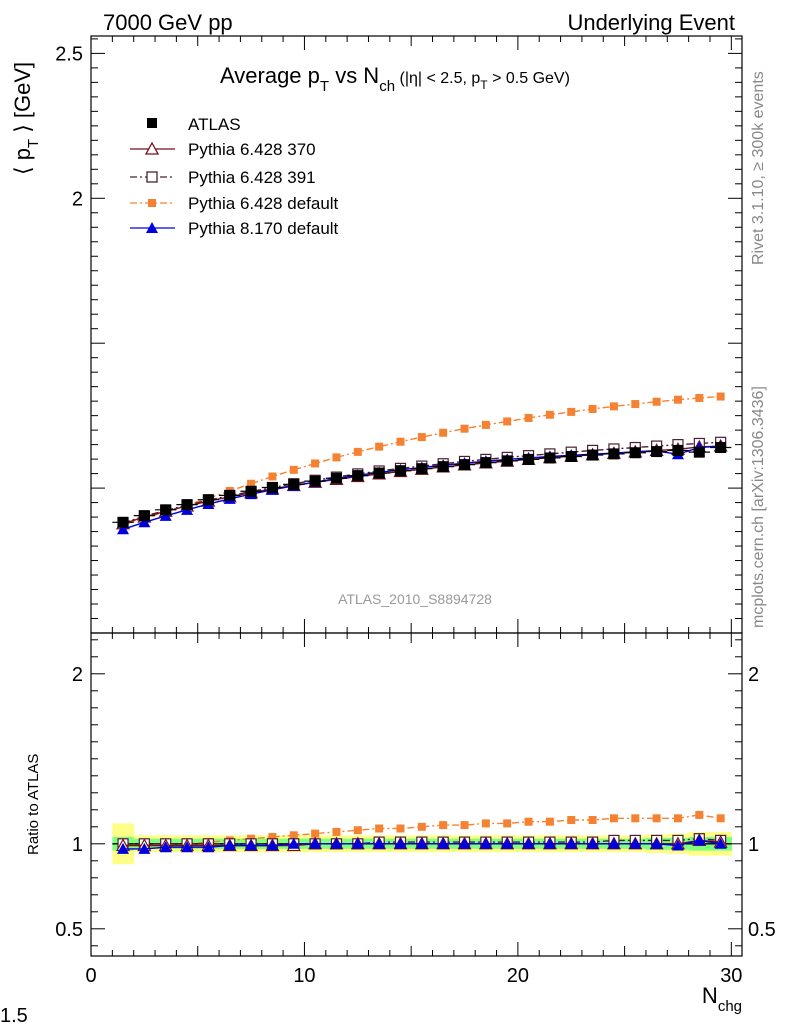  What do you see at coordinates (422, 832) in the screenshot?
I see `ratio-series-layer` at bounding box center [422, 832].